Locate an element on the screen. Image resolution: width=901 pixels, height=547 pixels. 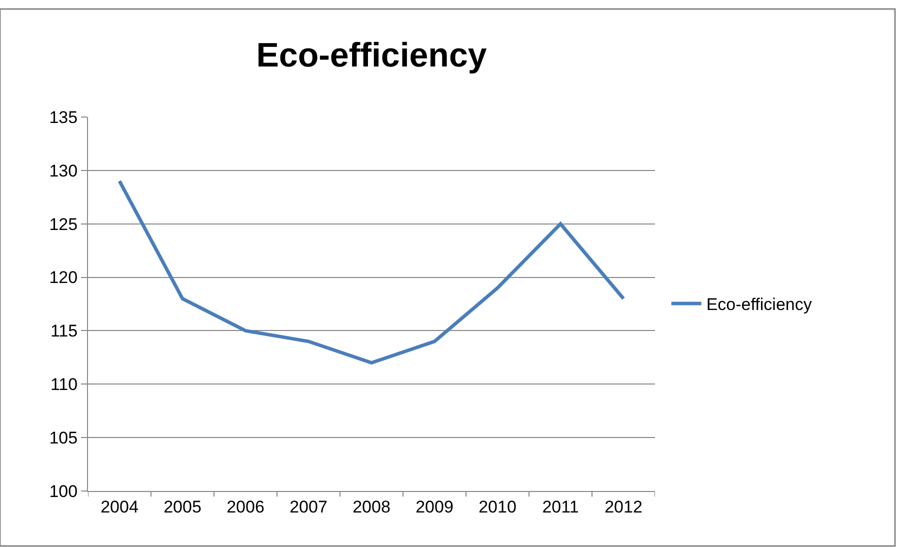
x-tick-label: 2007 is located at coordinates (309, 506).